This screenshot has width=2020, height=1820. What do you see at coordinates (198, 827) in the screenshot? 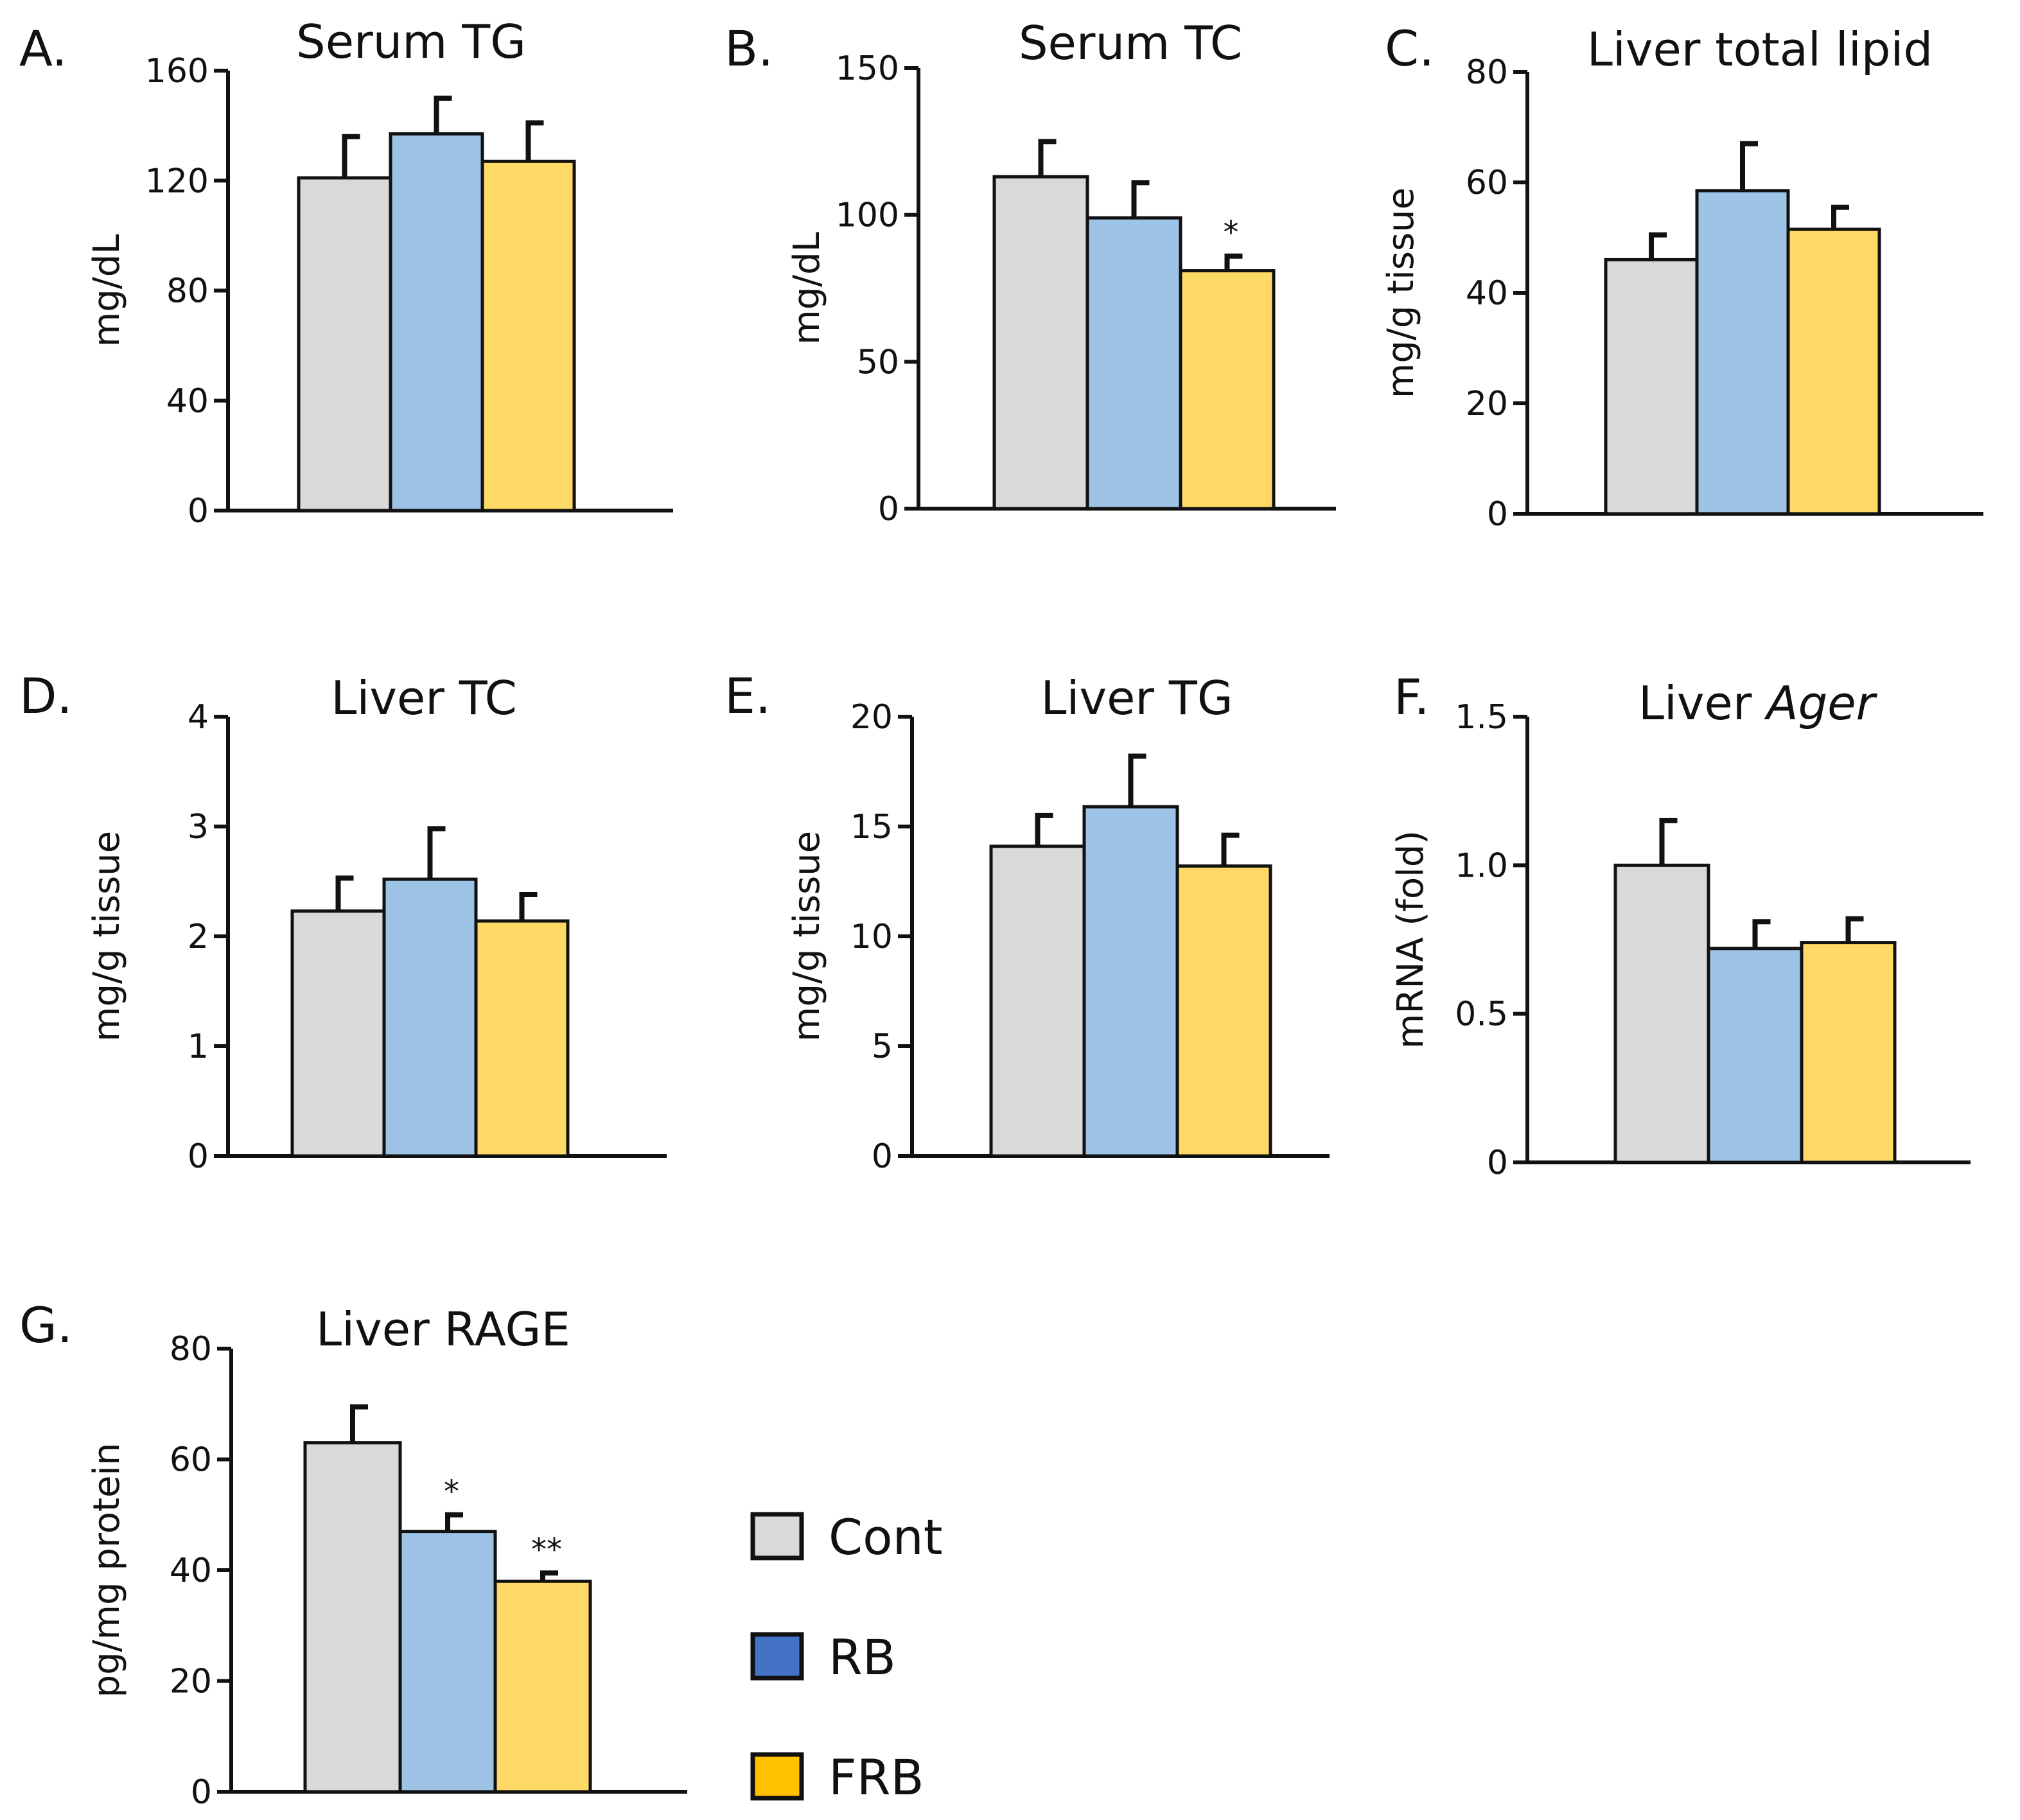
I see `y-tick-label: 3` at bounding box center [198, 827].